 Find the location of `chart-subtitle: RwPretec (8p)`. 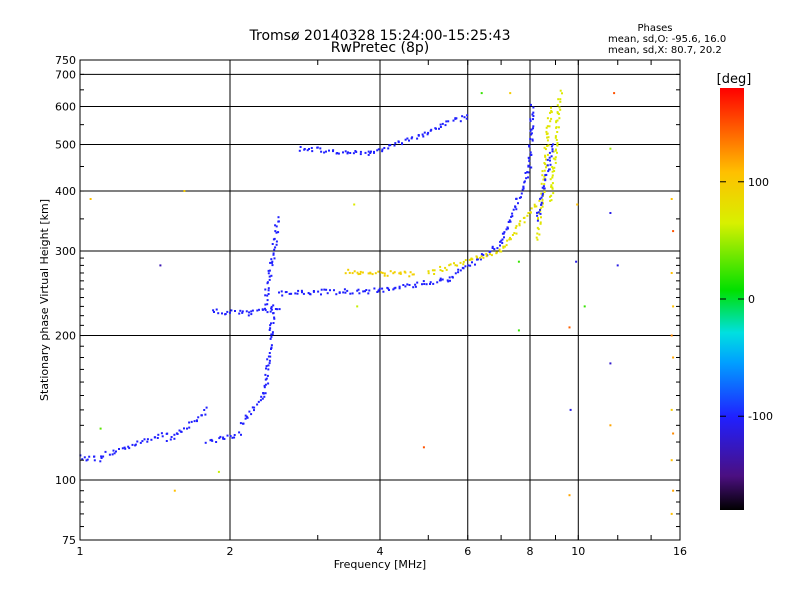

chart-subtitle: RwPretec (8p) is located at coordinates (380, 48).